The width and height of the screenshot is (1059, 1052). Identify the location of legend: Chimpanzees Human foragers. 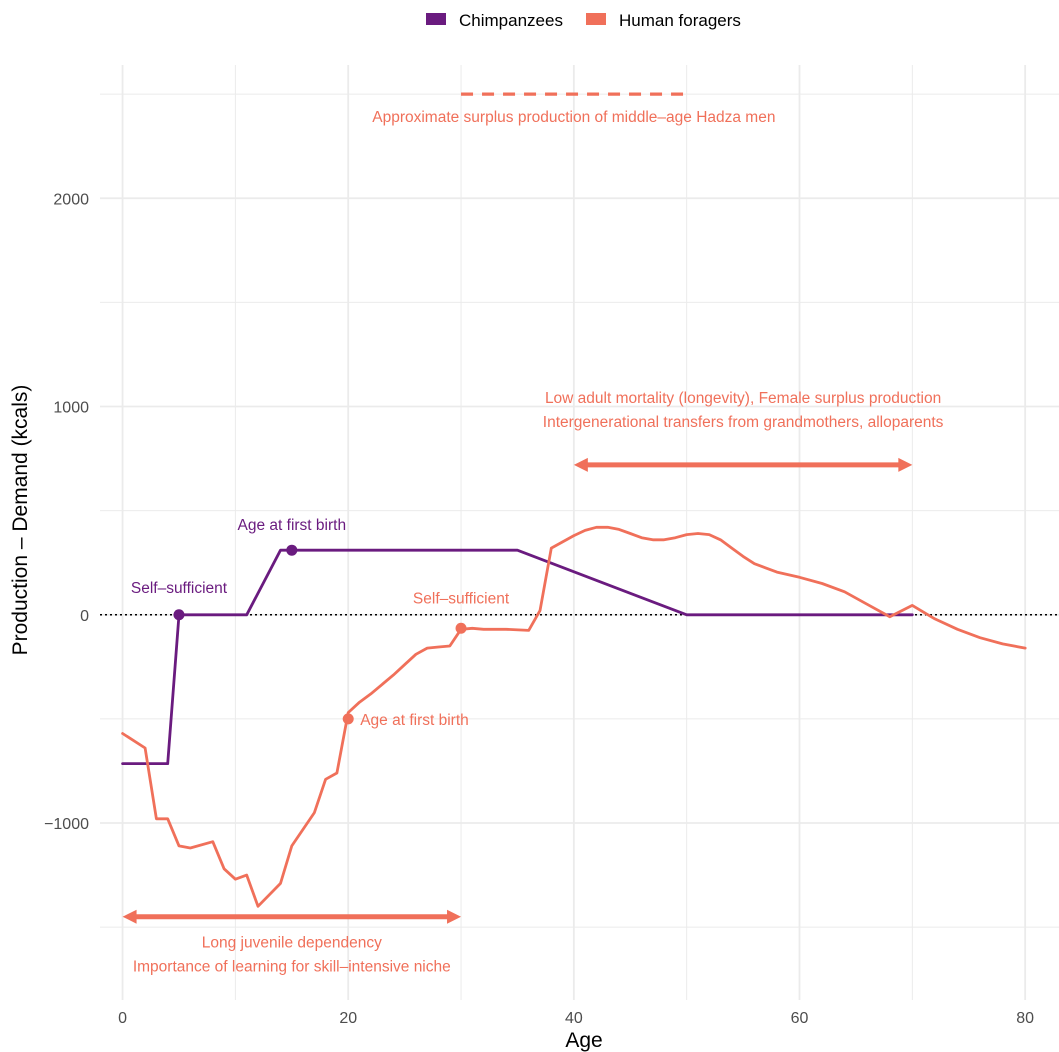
(583, 20).